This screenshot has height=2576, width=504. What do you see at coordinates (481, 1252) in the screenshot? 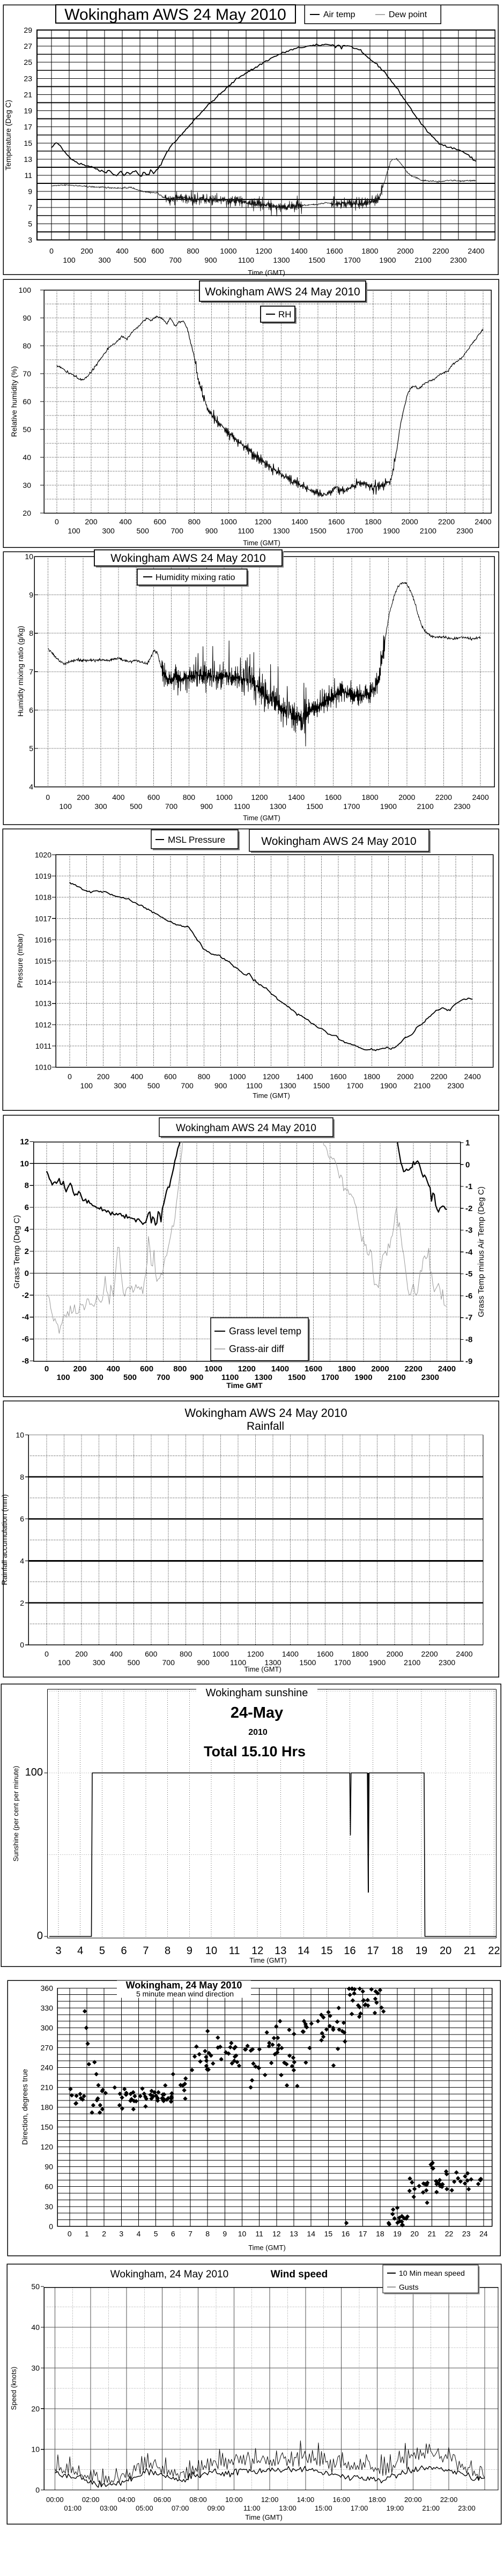
I see `svg-text:Grass Temp minus Air Temp (Deg: Grass Temp minus Air Temp (Deg C)` at bounding box center [481, 1252].